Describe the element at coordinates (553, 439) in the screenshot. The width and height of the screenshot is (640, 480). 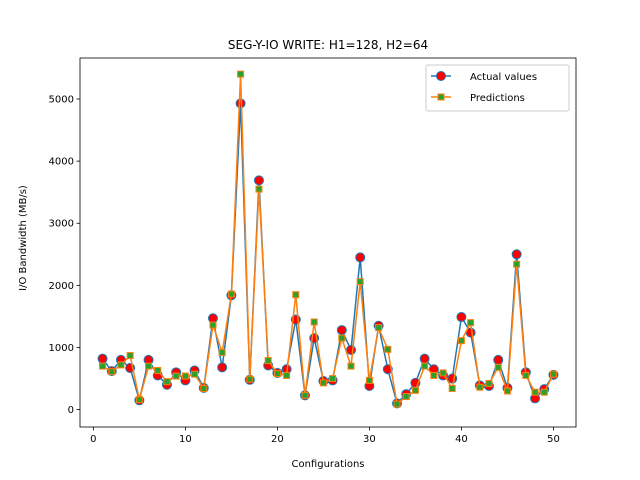
I see `x-tick-label: 50` at that location.